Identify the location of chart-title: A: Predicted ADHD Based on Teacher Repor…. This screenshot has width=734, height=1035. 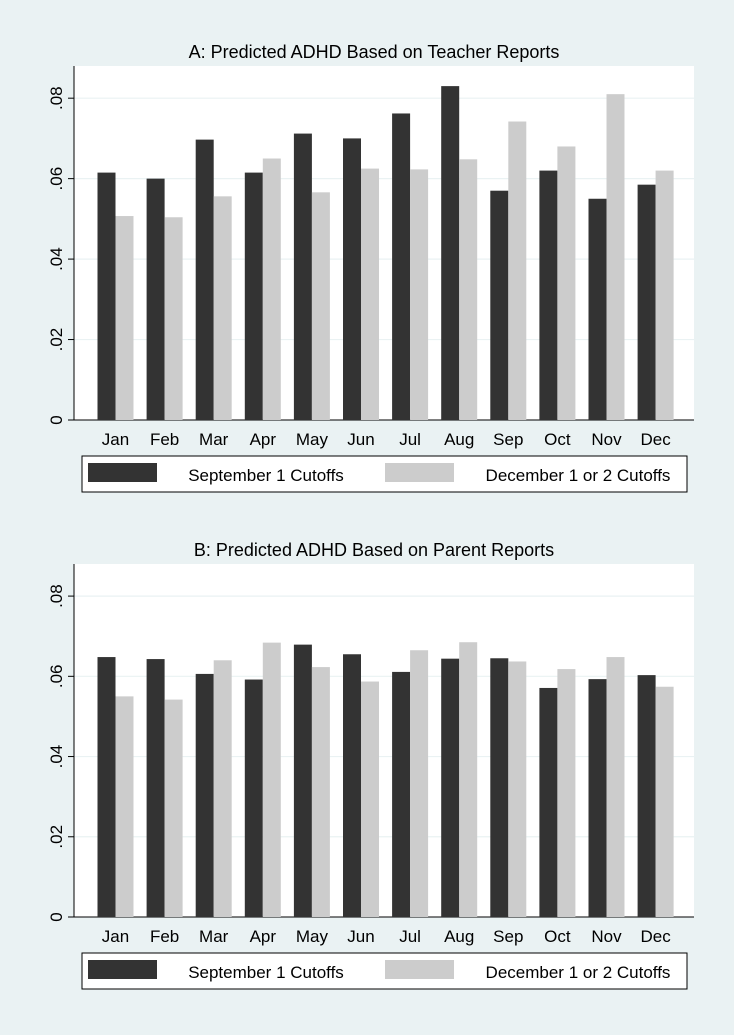
(374, 52).